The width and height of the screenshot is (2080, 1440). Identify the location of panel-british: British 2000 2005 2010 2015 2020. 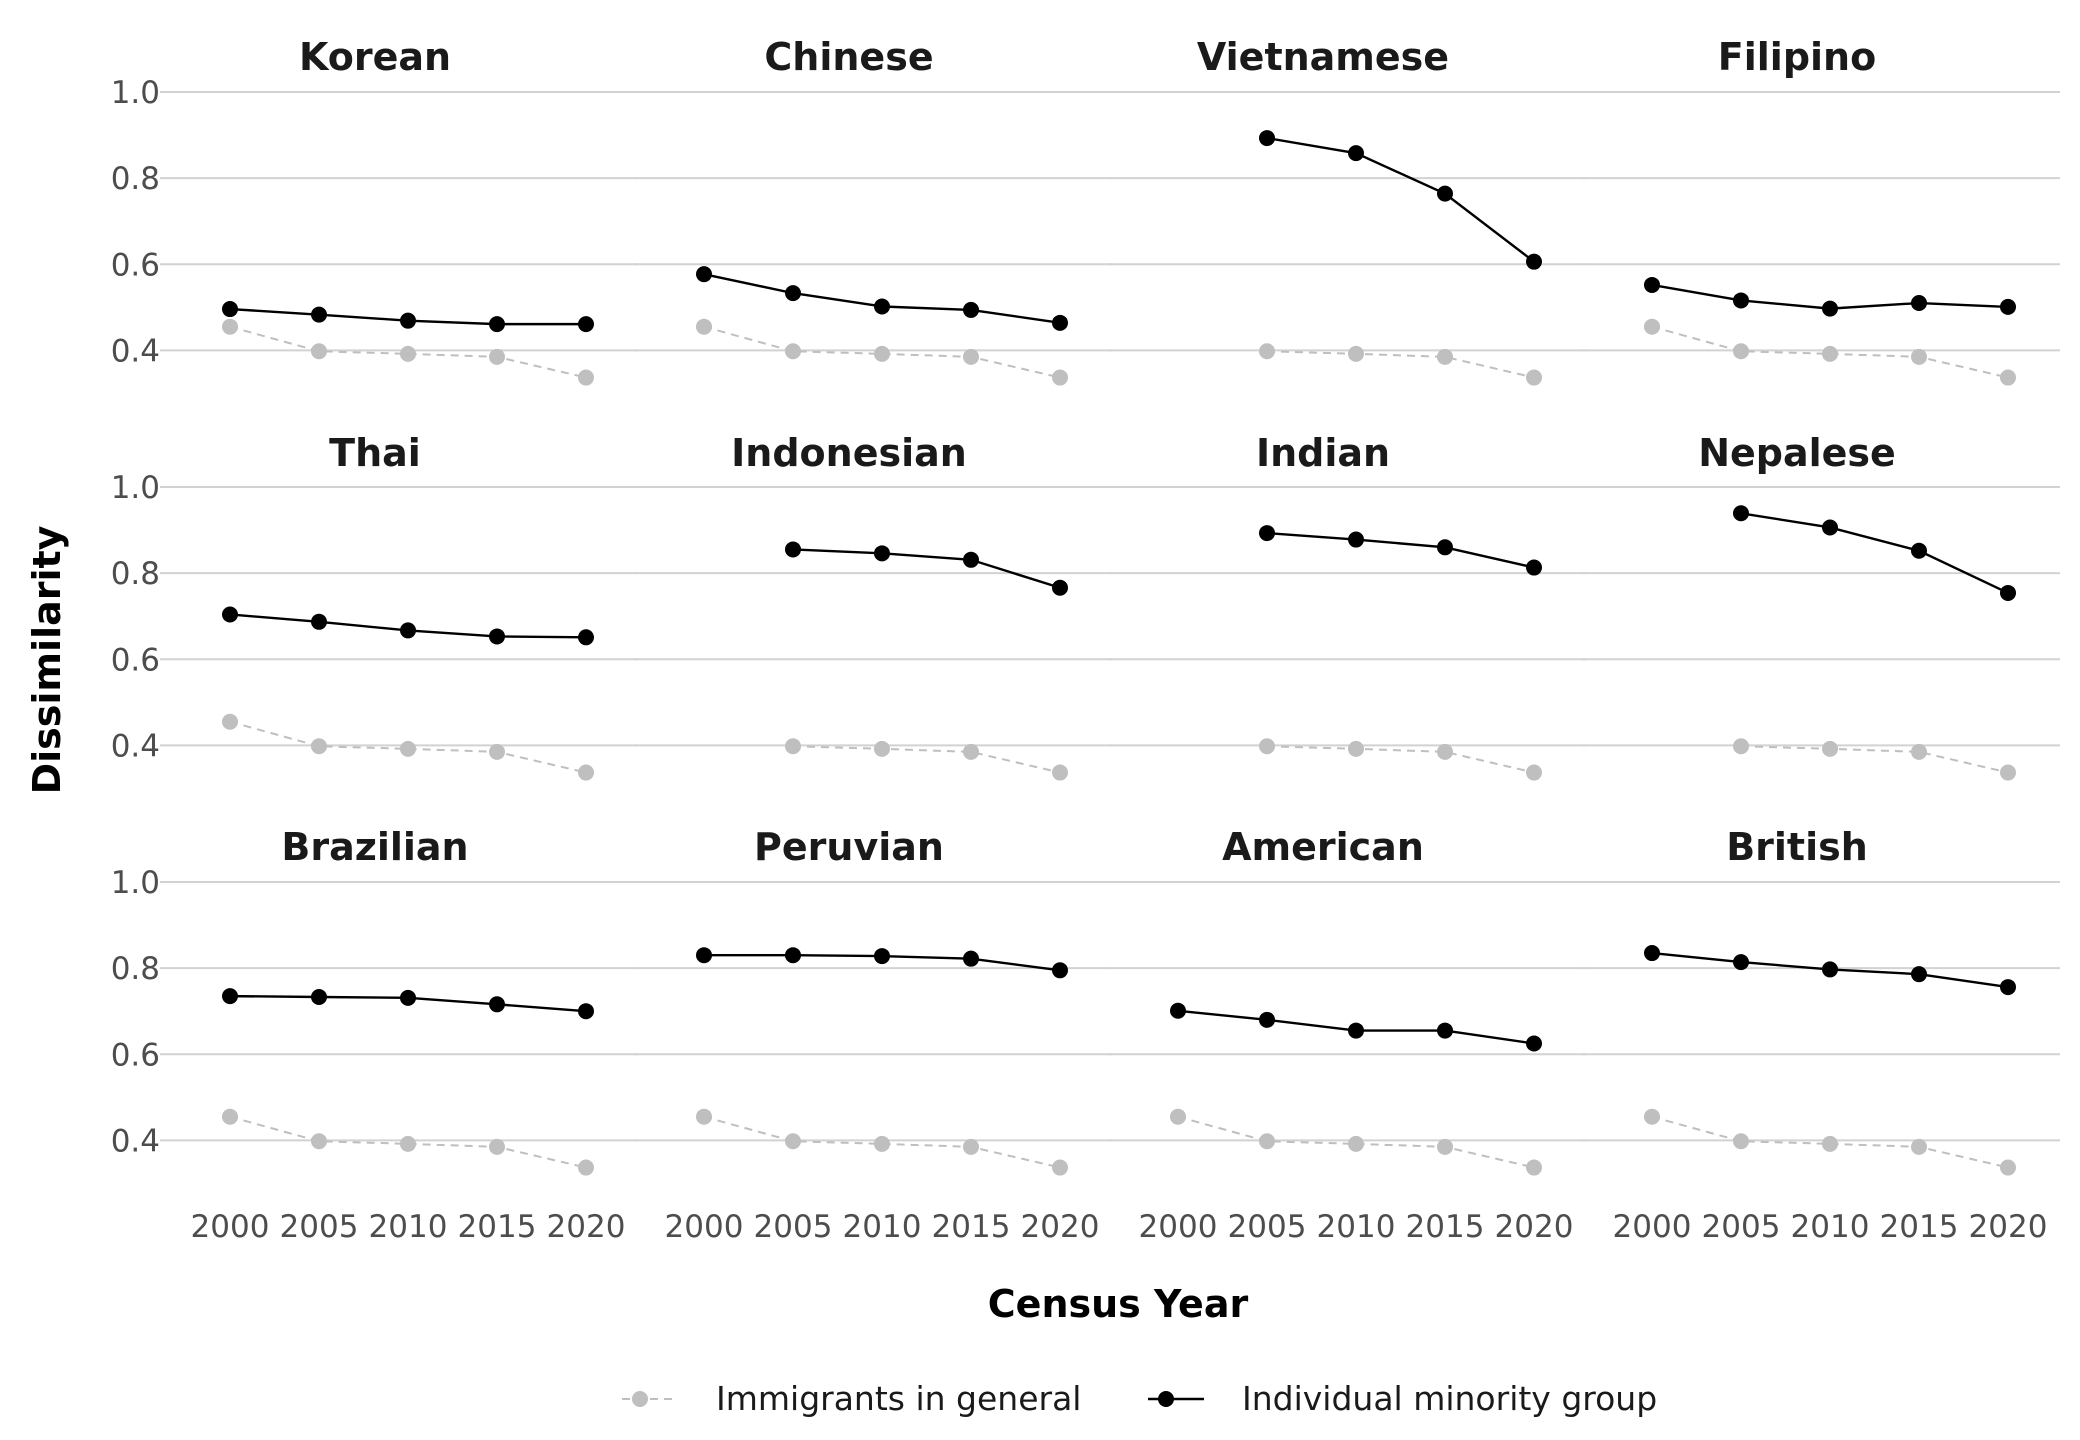
(1821, 1035).